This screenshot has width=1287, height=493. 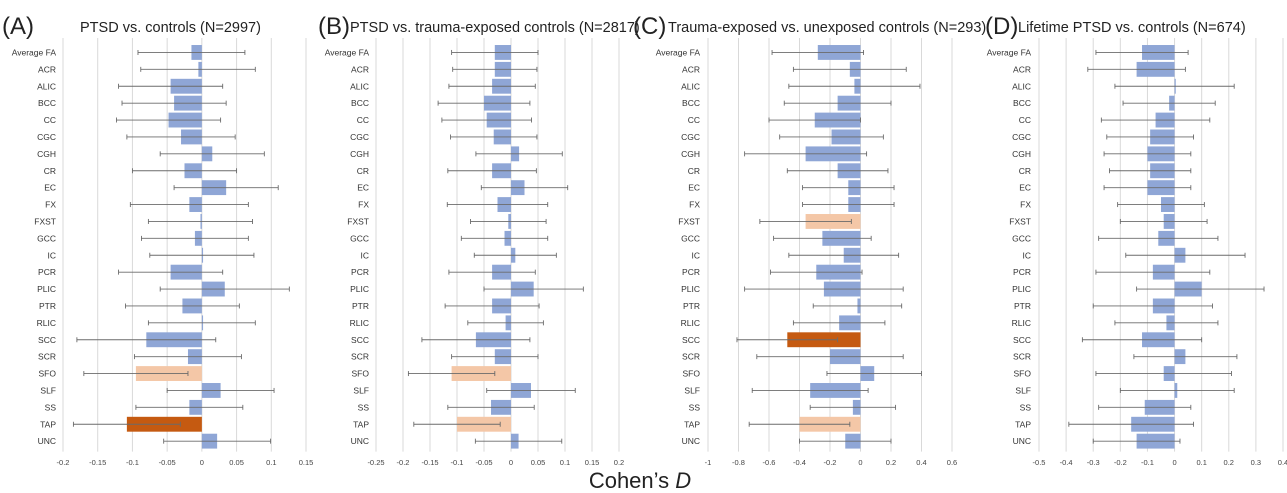 I want to click on x-tick-label: 0.4, so click(x=921, y=462).